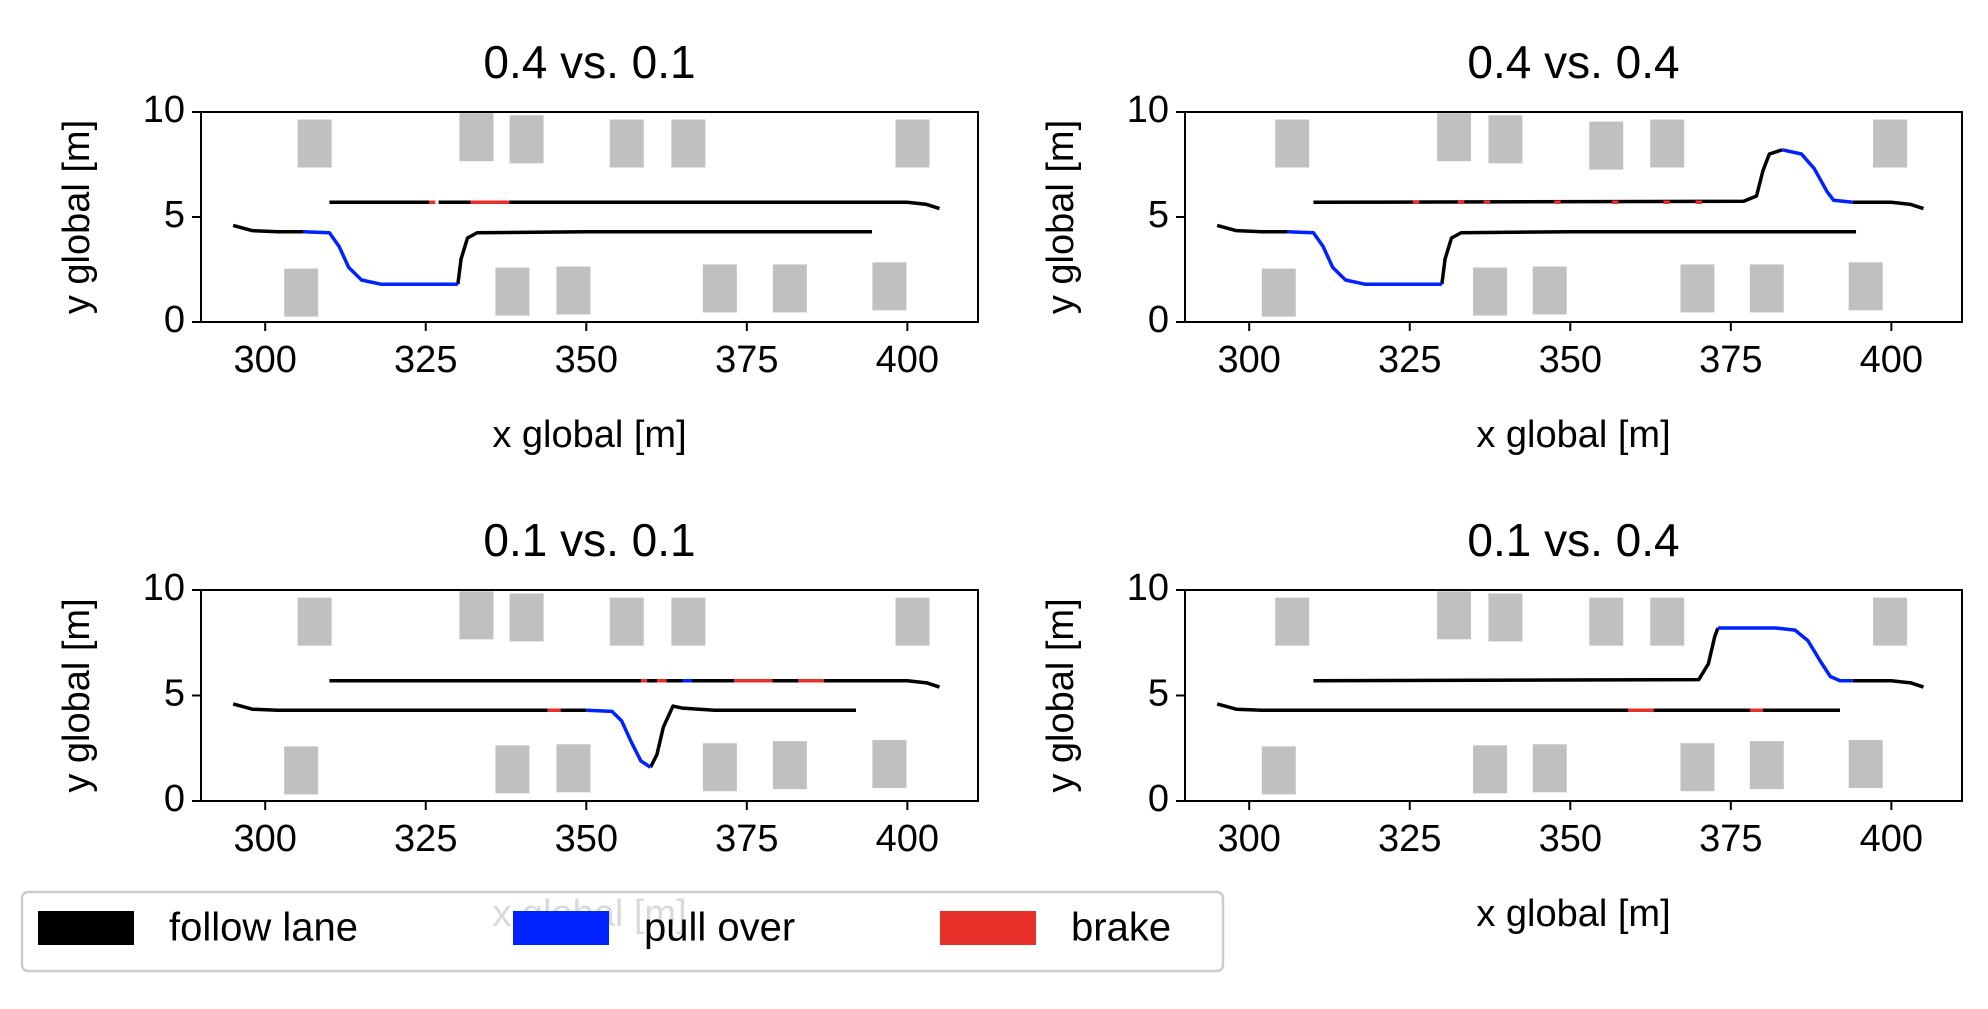  I want to click on legend-label: follow lane, so click(263, 928).